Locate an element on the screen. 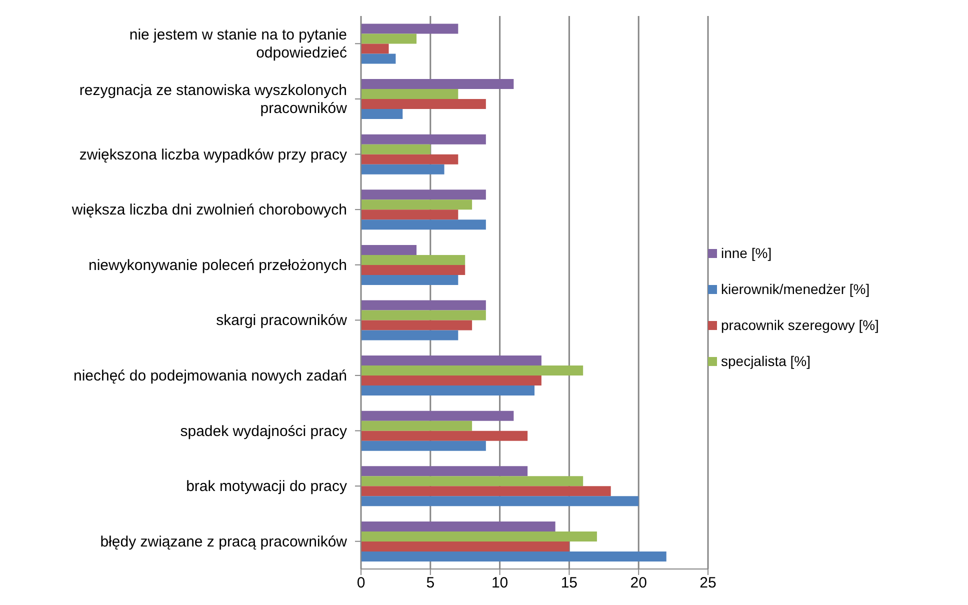 Image resolution: width=968 pixels, height=605 pixels. x-tick-label: 10 is located at coordinates (499, 583).